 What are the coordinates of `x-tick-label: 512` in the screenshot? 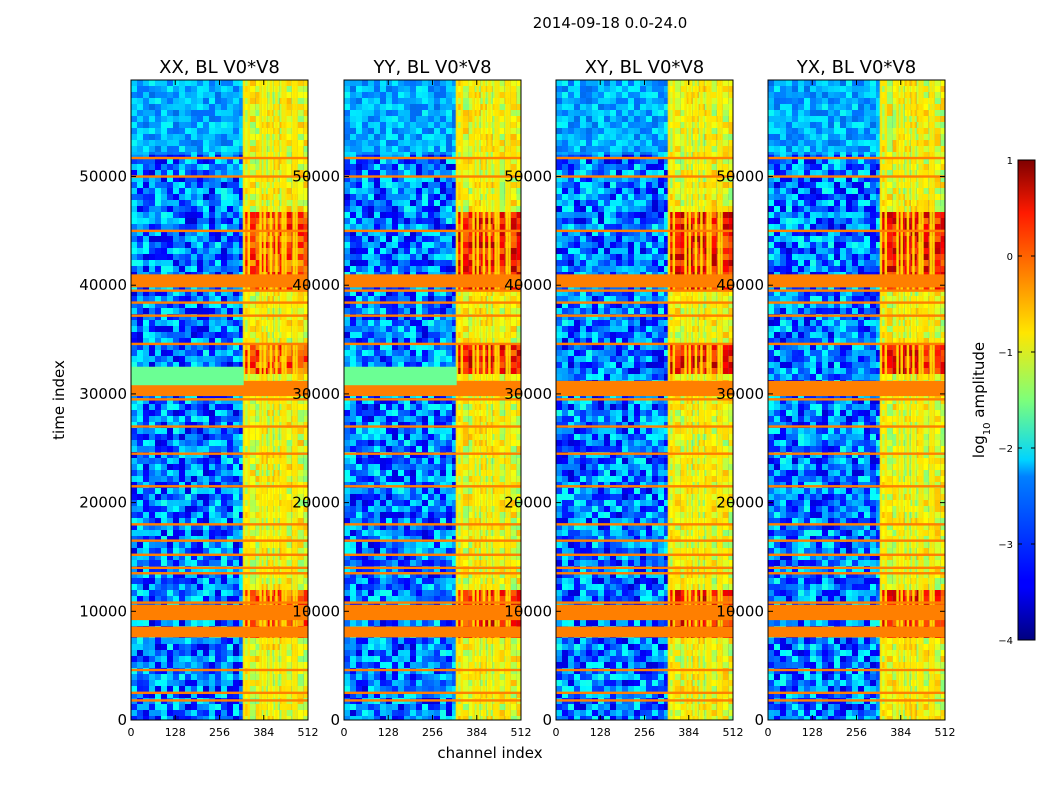 It's located at (308, 732).